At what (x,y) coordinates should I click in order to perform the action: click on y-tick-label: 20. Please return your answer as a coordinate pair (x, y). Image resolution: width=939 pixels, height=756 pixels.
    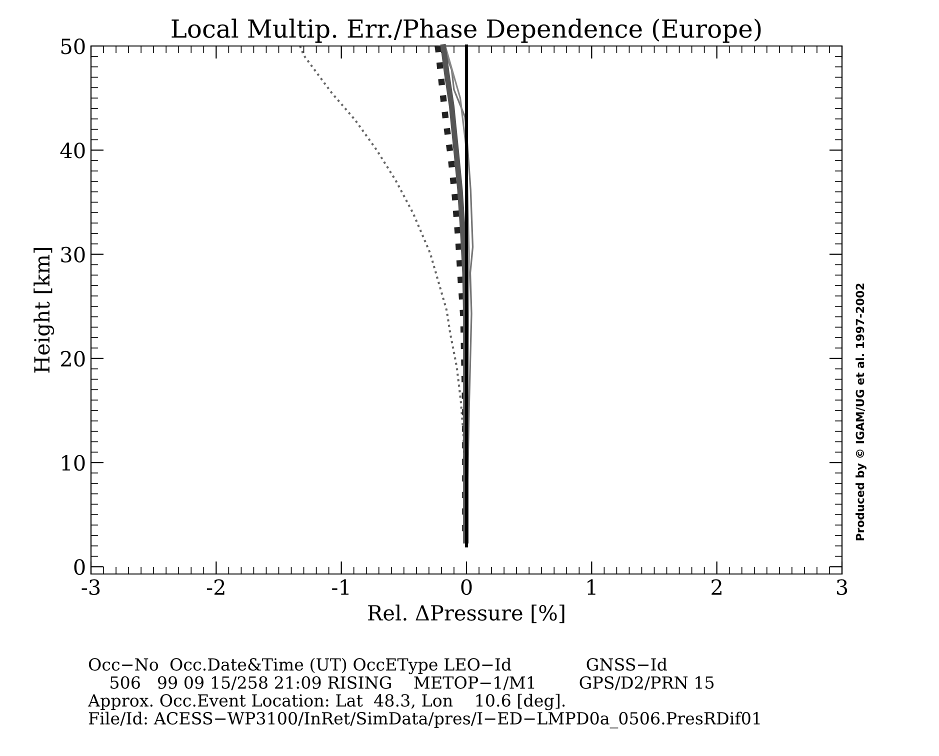
    Looking at the image, I should click on (73, 358).